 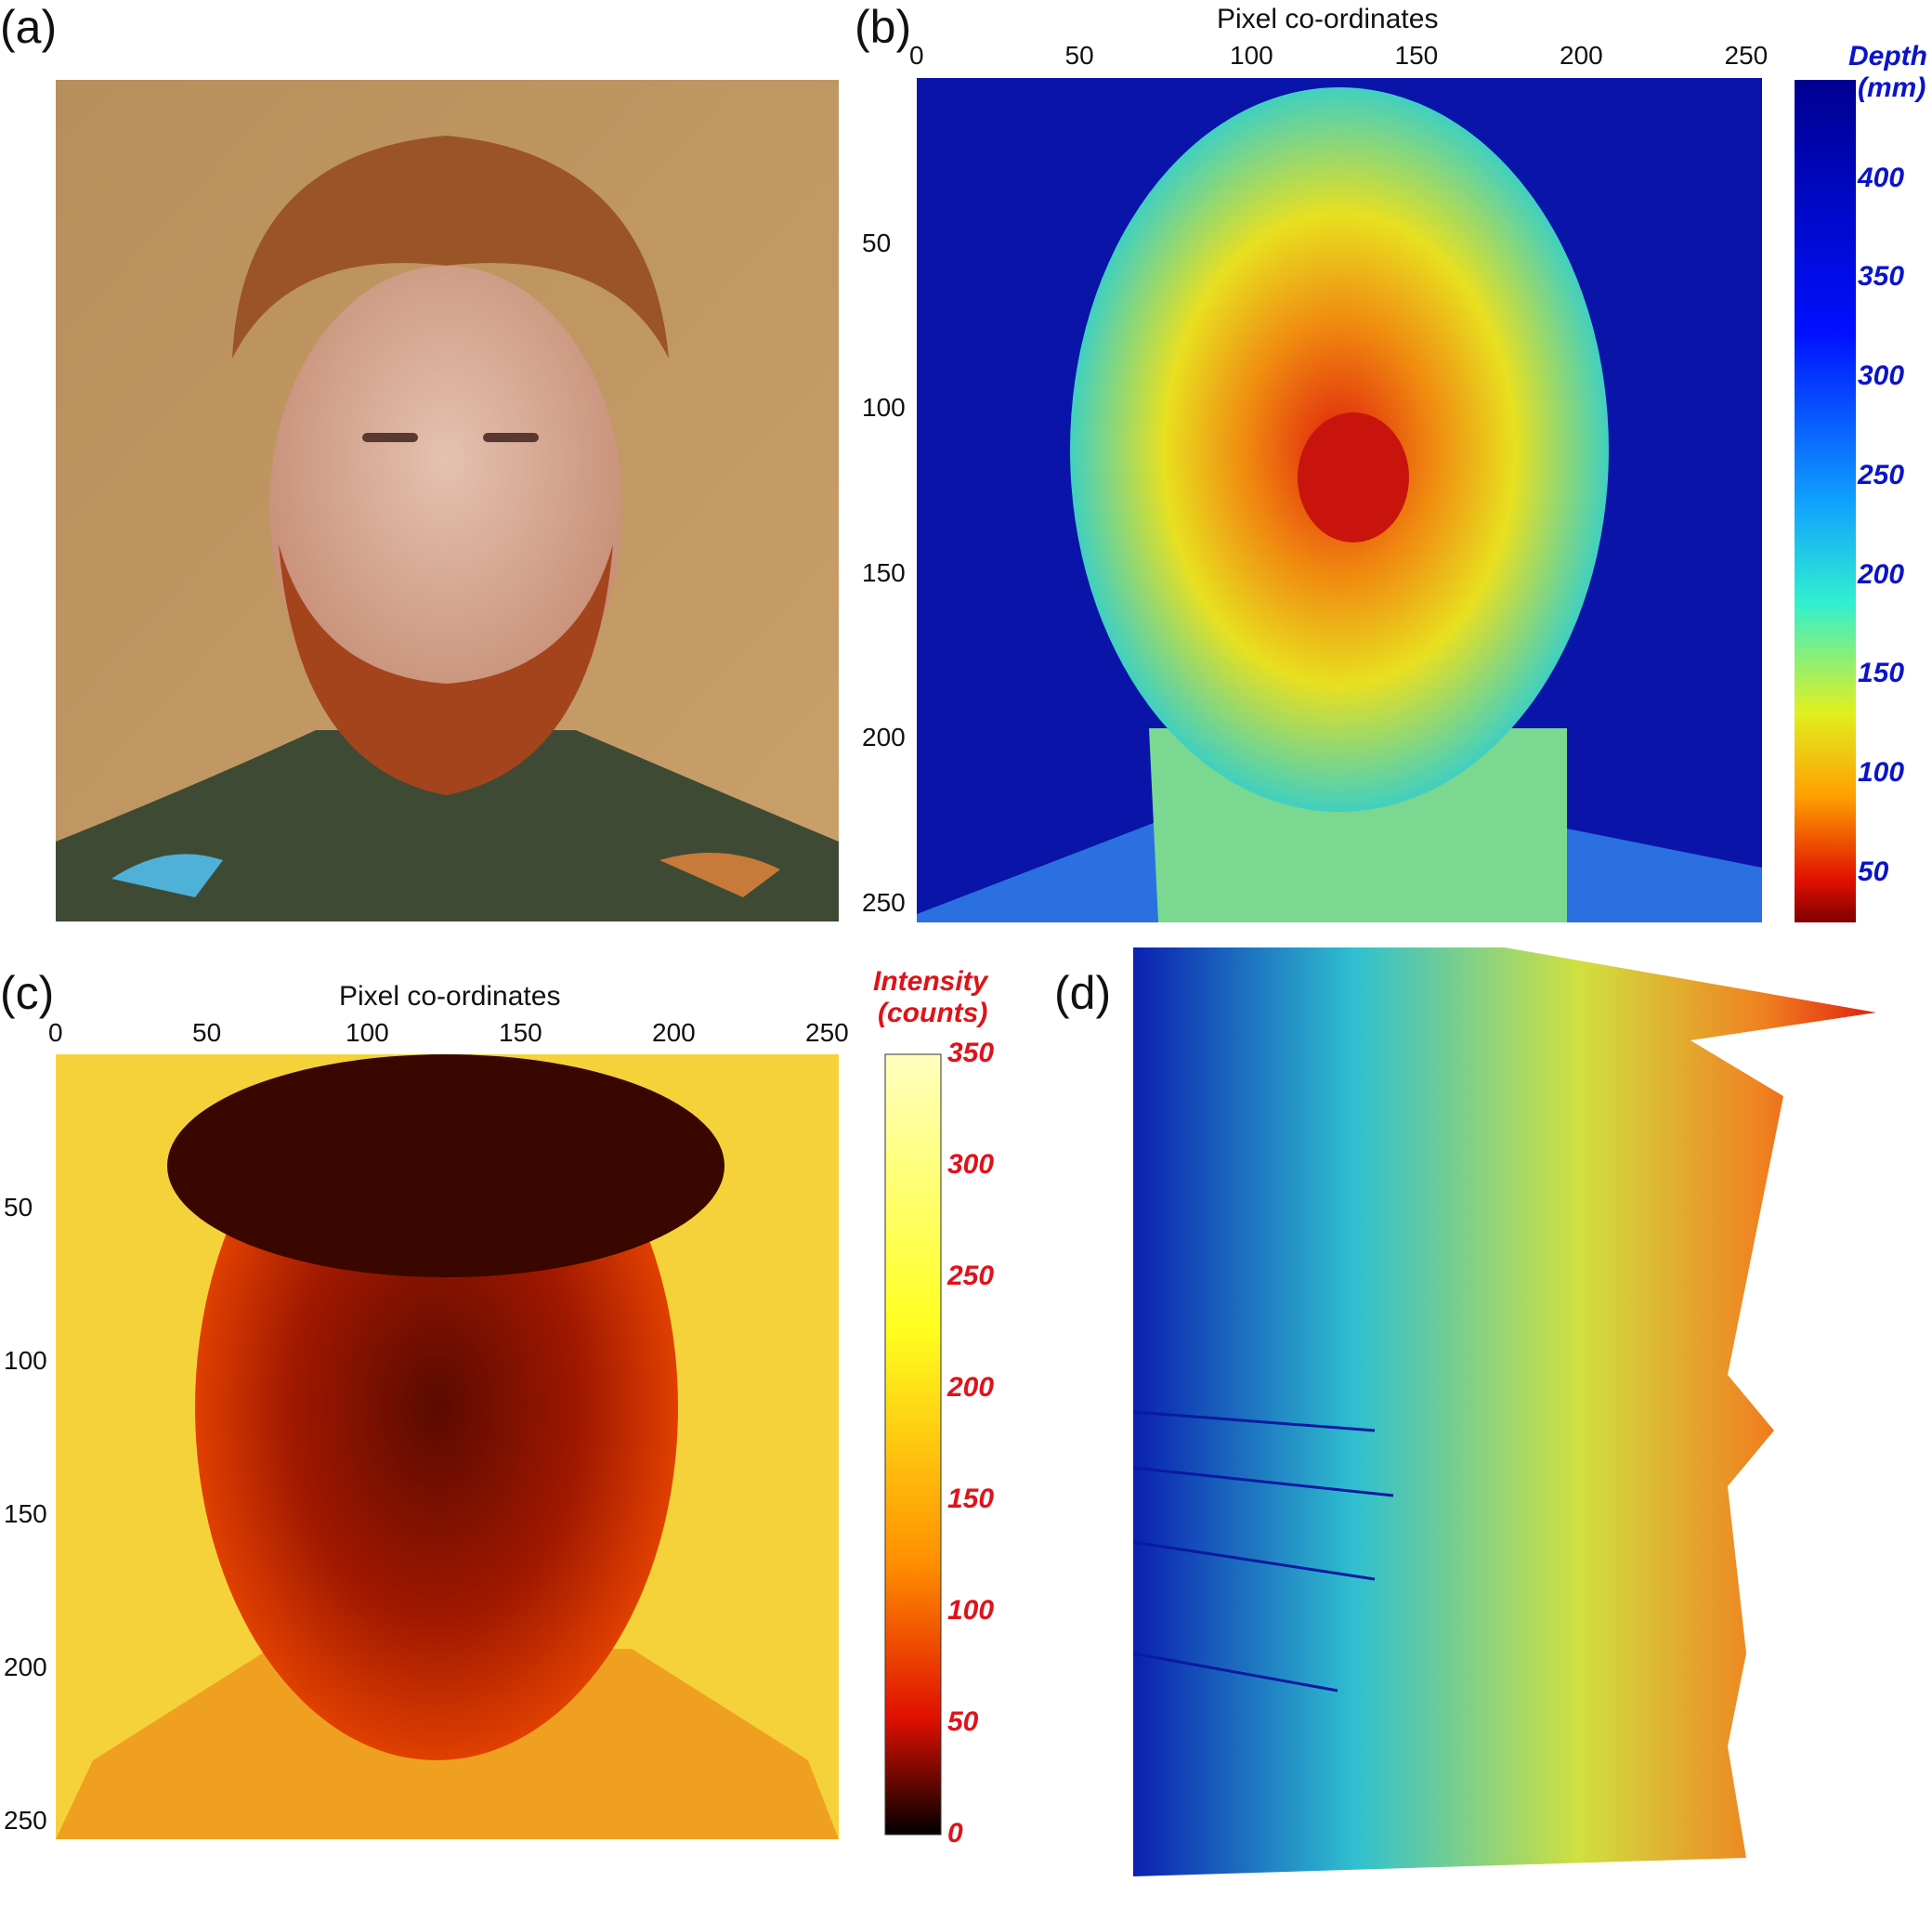 What do you see at coordinates (883, 27) in the screenshot?
I see `panel-b-label: (b)` at bounding box center [883, 27].